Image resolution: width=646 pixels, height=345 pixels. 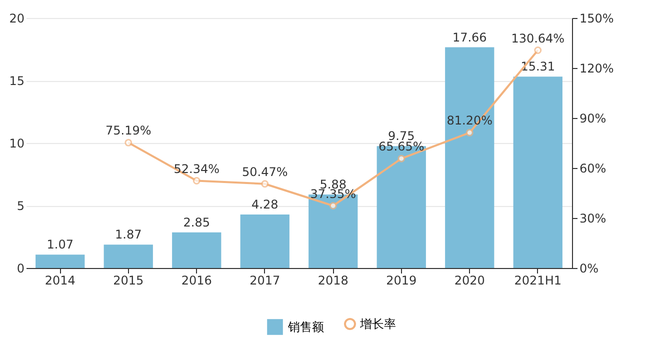 What do you see at coordinates (20, 269) in the screenshot?
I see `y-tick-label: 0` at bounding box center [20, 269].